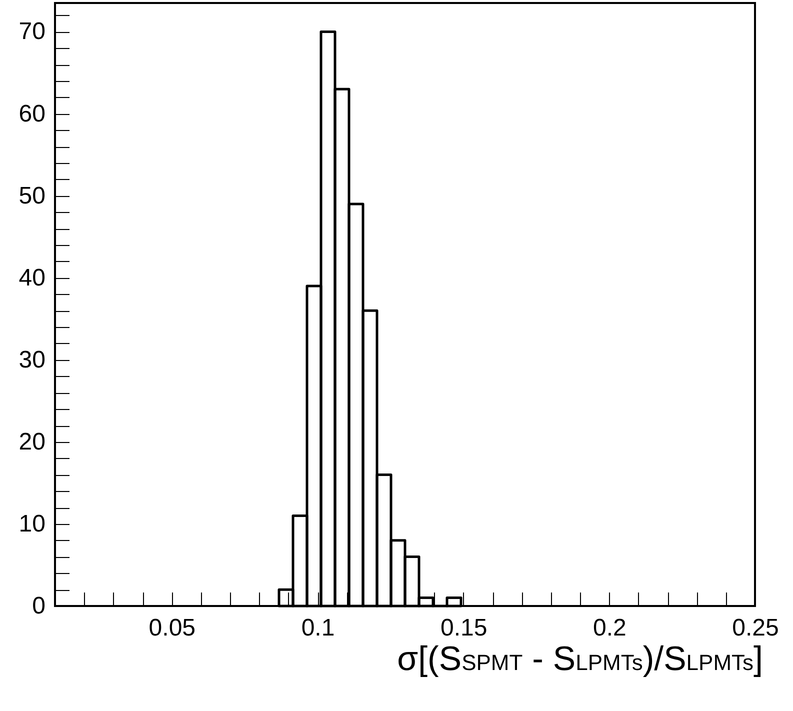 This screenshot has height=711, width=793. Describe the element at coordinates (32, 442) in the screenshot. I see `y-tick-label: 20` at that location.